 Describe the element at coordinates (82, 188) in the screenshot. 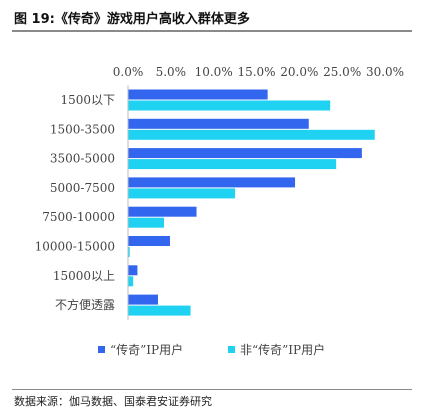

I see `category-label: 5000-7500` at that location.